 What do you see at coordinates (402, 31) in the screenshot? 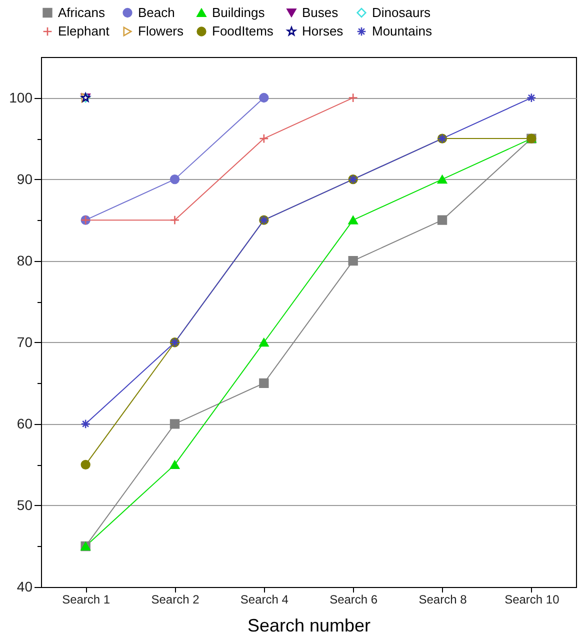
I see `legend-label: Mountains` at bounding box center [402, 31].